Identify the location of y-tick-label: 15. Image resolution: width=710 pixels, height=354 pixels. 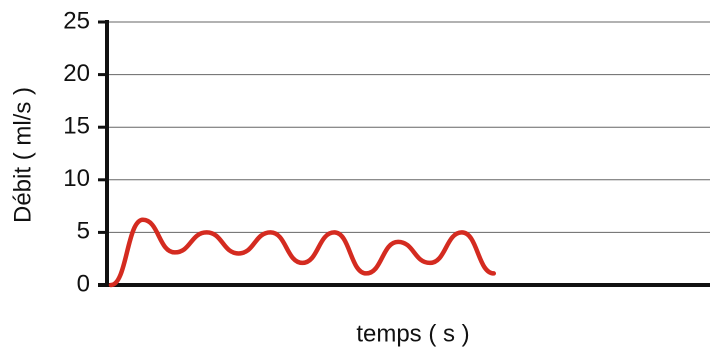
(76, 126).